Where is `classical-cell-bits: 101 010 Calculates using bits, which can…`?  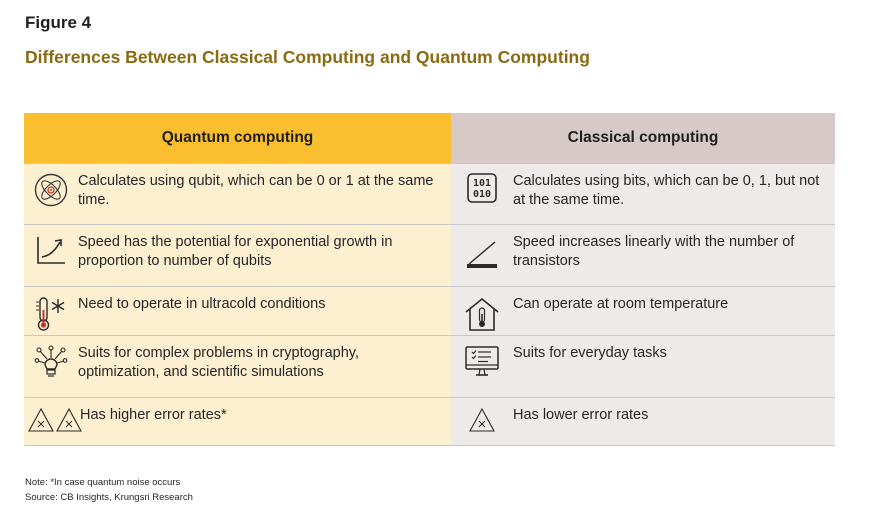 classical-cell-bits: 101 010 Calculates using bits, which can… is located at coordinates (643, 193).